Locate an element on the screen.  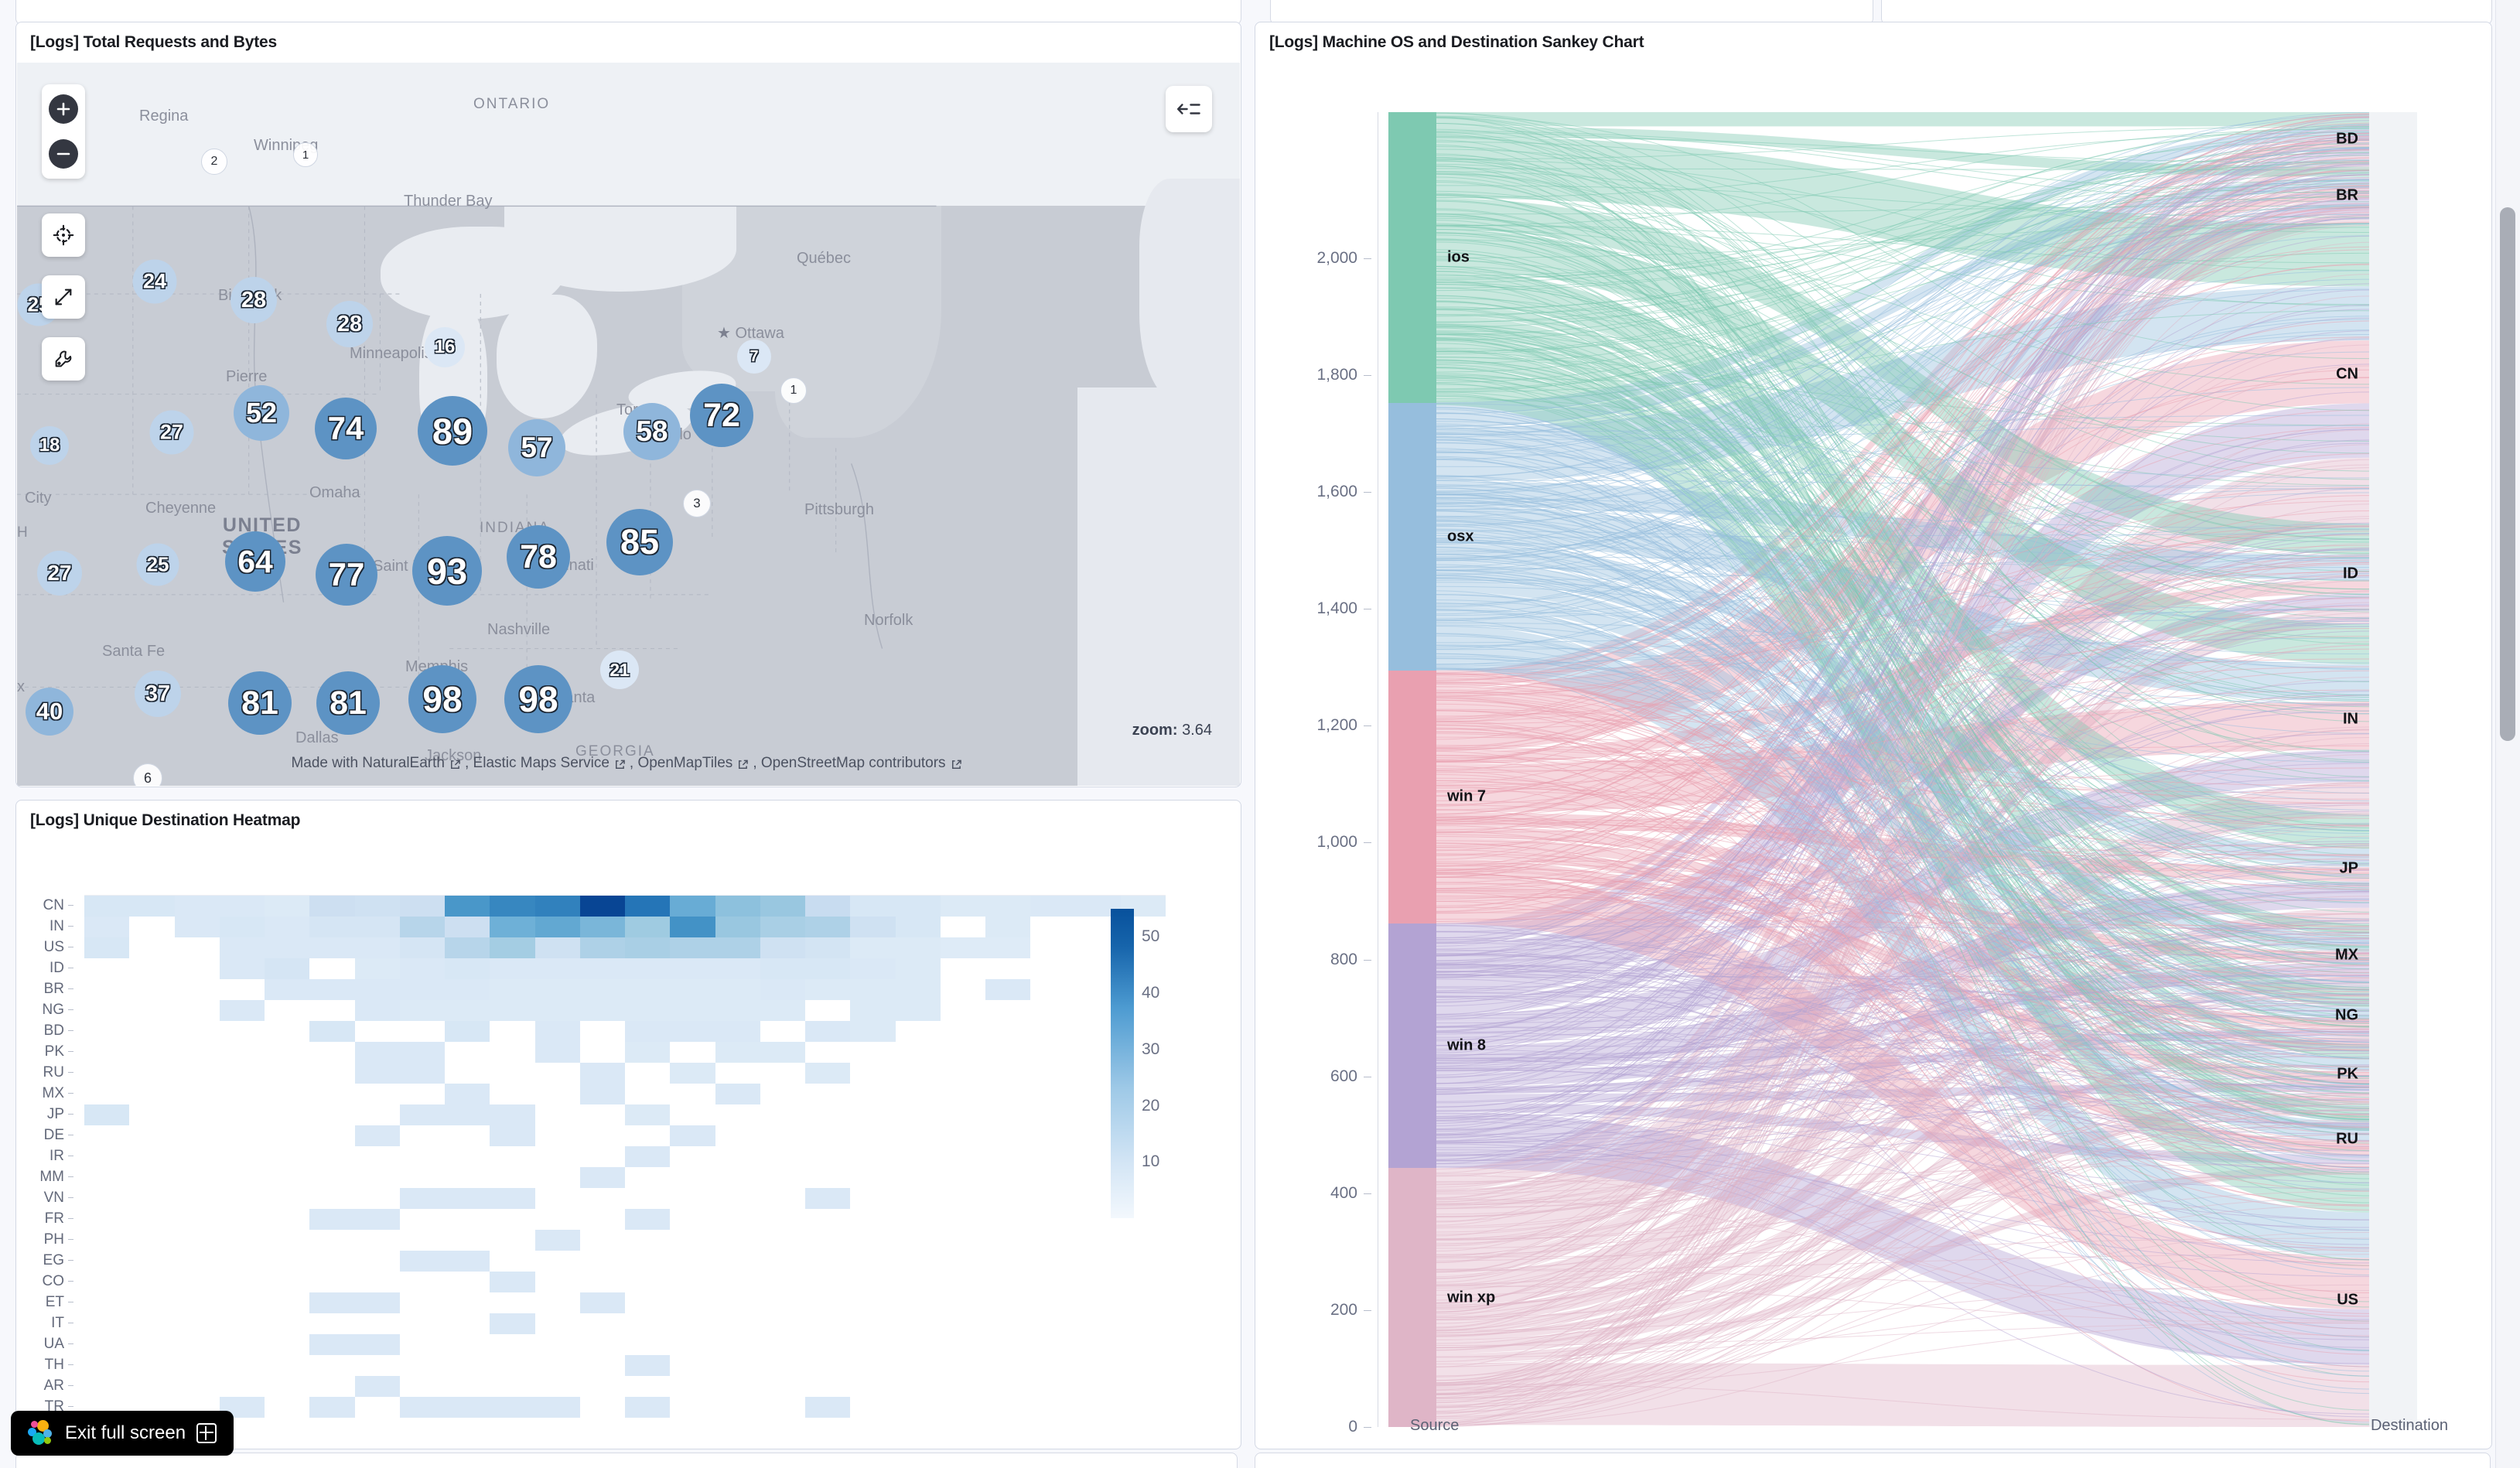
map-cluster-marker: 3 is located at coordinates (697, 504).